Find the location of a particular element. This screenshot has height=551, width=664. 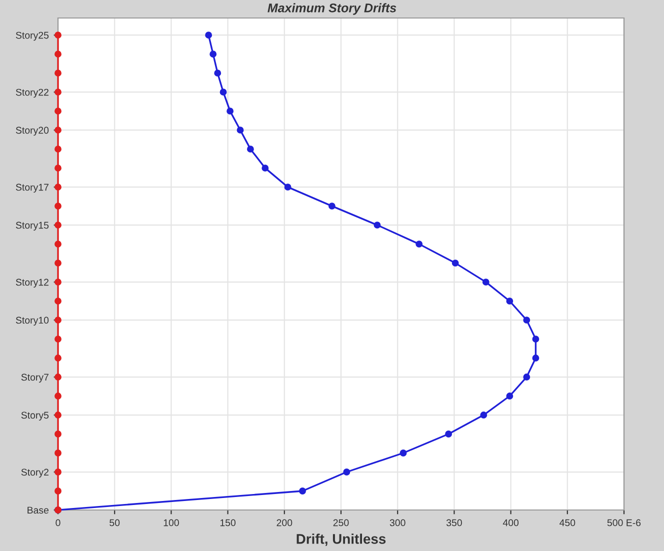

x-tick-label: 250 is located at coordinates (341, 522).